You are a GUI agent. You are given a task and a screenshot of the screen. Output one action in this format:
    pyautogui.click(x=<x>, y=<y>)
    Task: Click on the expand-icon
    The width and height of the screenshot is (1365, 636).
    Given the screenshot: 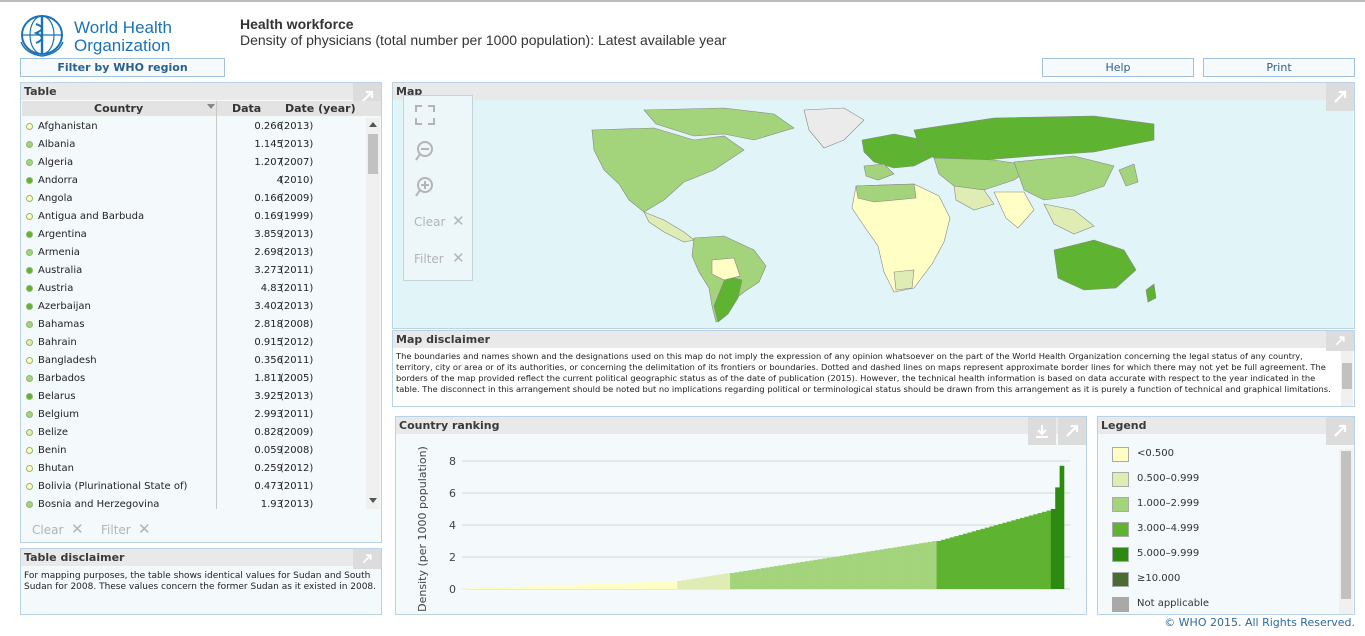 What is the action you would take?
    pyautogui.click(x=1072, y=430)
    